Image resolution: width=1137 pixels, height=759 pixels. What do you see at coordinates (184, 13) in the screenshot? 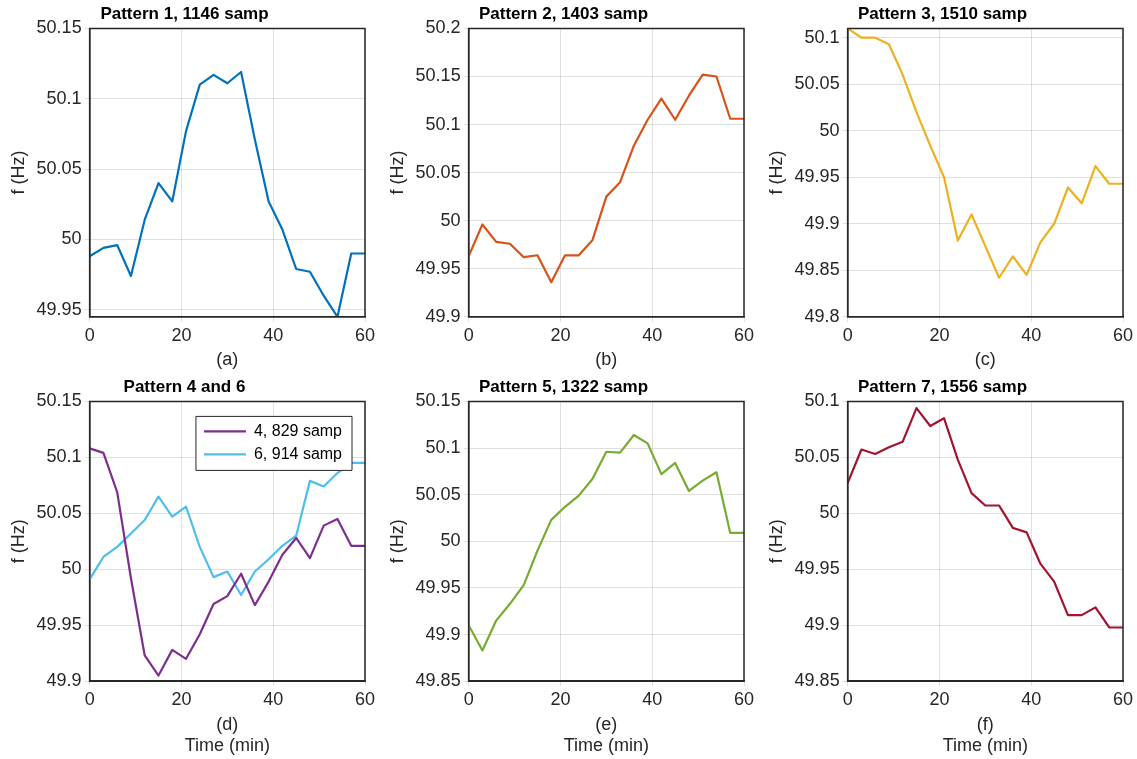
I see `chart-title: Pattern 1, 1146 samp` at bounding box center [184, 13].